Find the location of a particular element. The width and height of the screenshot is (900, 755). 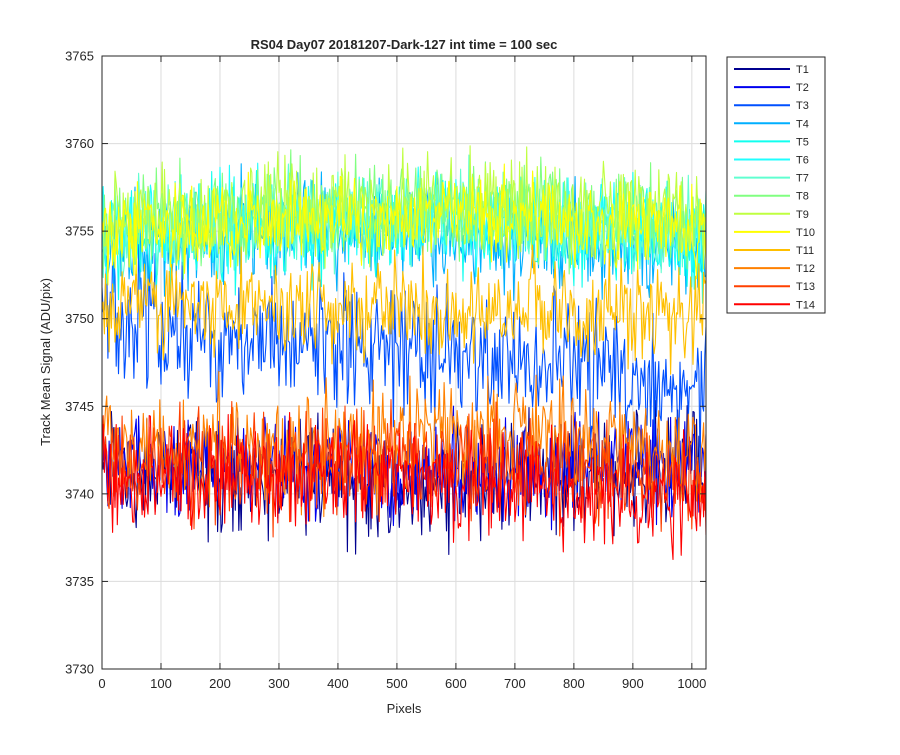

x-tick-label: 400 is located at coordinates (338, 683).